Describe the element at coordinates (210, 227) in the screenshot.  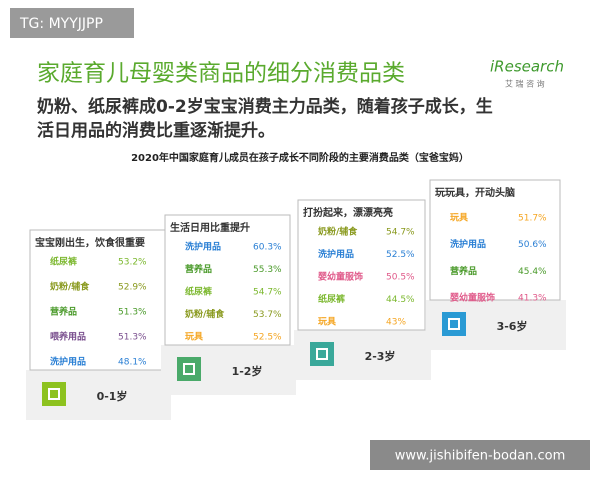
I see `stage-heading: 生活日用比重提升` at that location.